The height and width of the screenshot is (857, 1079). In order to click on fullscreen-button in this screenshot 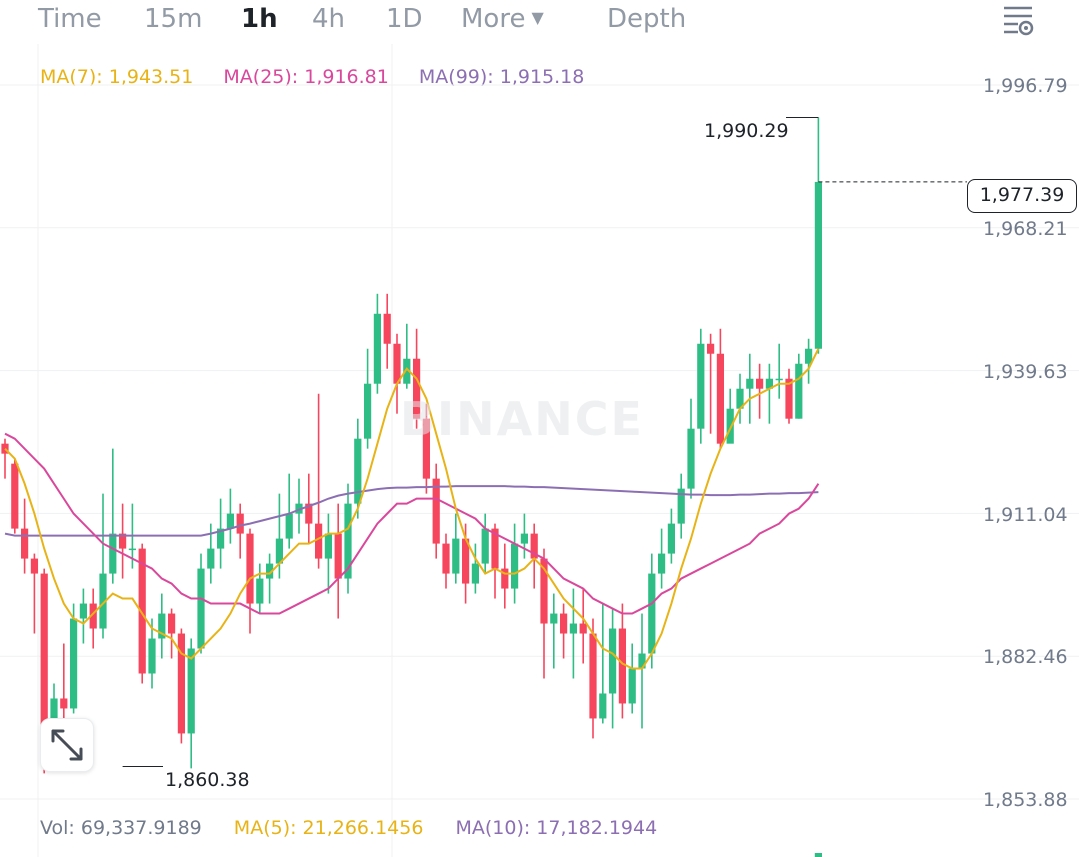, I will do `click(67, 745)`.